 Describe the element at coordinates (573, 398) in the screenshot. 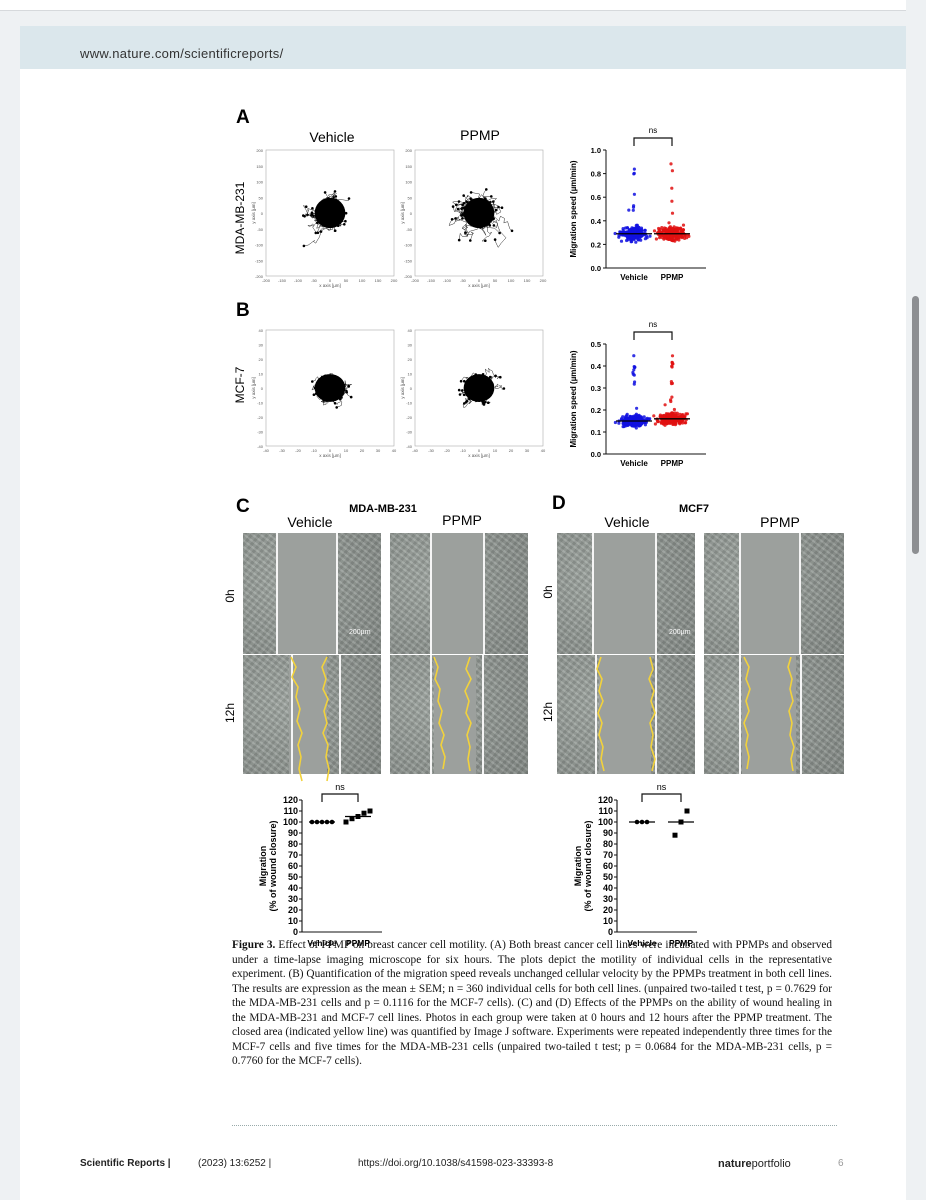

I see `y-axis-label: Migration speed (µm/min)` at that location.